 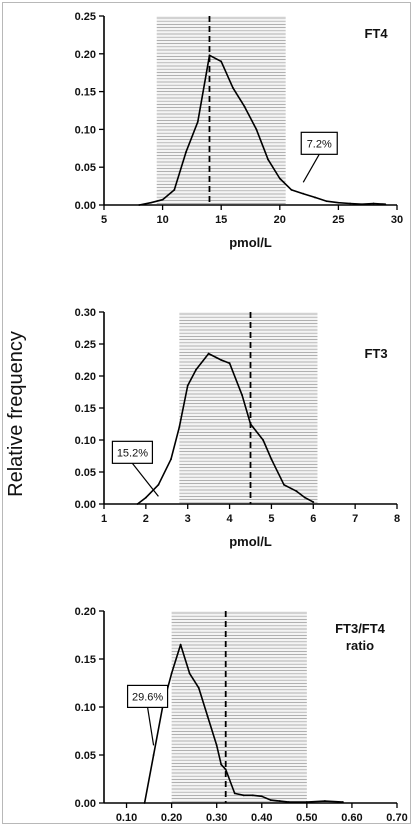 What do you see at coordinates (319, 144) in the screenshot?
I see `annotation-label: 7.2%` at bounding box center [319, 144].